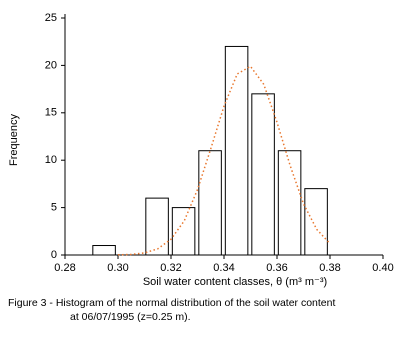 The image size is (406, 337). Describe the element at coordinates (276, 268) in the screenshot. I see `x-tick-label: 0.36` at that location.